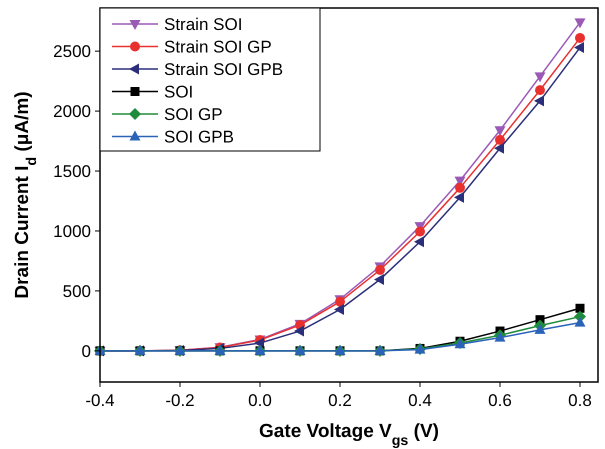 The height and width of the screenshot is (449, 605). Describe the element at coordinates (203, 24) in the screenshot. I see `legend-label: Strain SOI` at that location.